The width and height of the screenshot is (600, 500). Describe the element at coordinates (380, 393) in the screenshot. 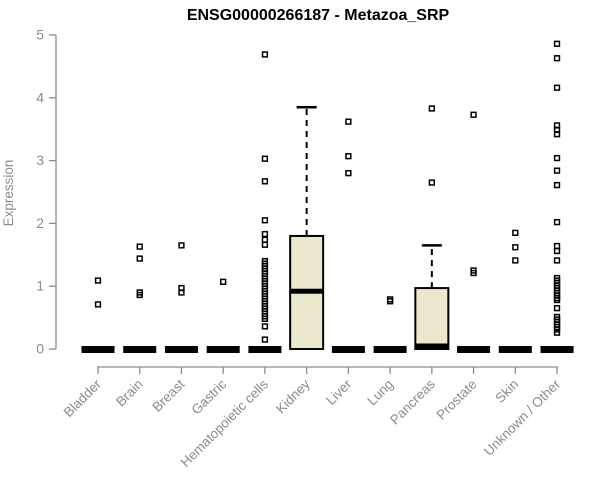

I see `x-tick-label: Lung` at that location.